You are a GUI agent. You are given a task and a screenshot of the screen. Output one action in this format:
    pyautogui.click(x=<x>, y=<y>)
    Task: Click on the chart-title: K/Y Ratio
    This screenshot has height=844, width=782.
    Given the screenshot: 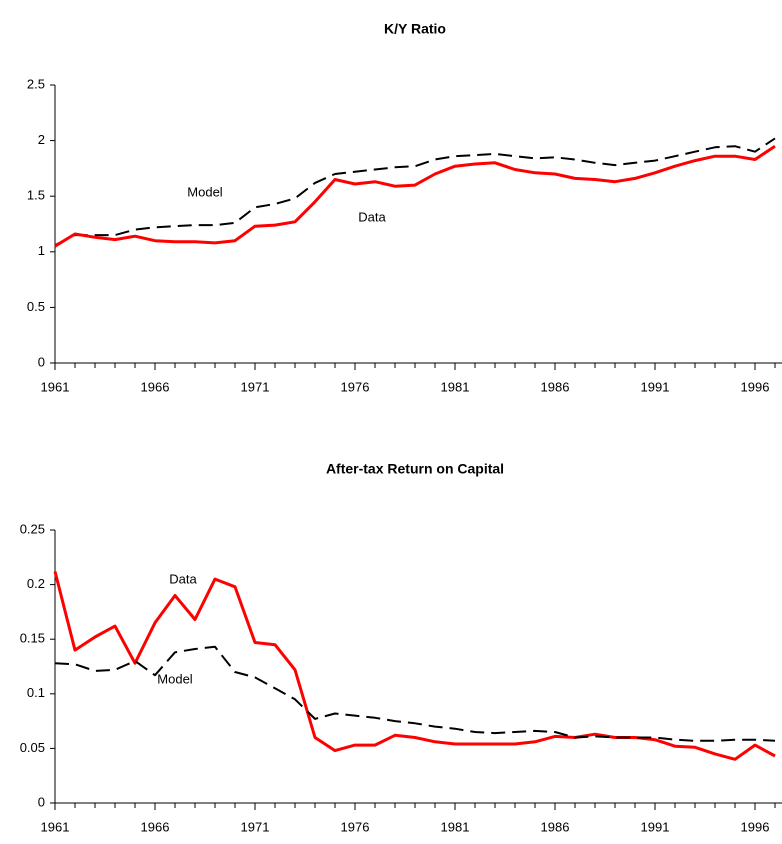 What is the action you would take?
    pyautogui.click(x=415, y=29)
    